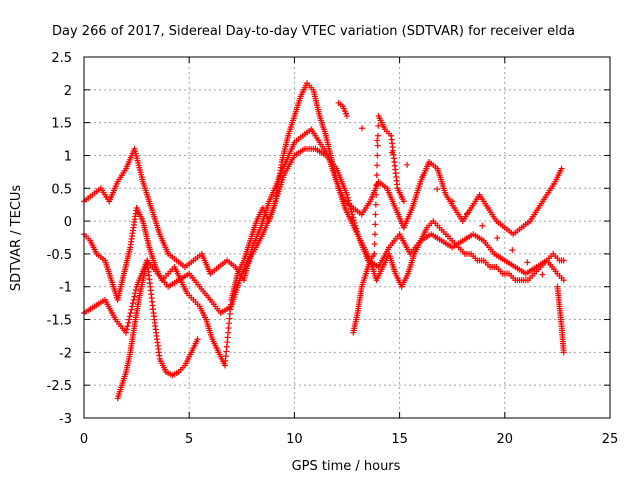 The height and width of the screenshot is (480, 640). Describe the element at coordinates (65, 419) in the screenshot. I see `y-tick-label: -3` at that location.